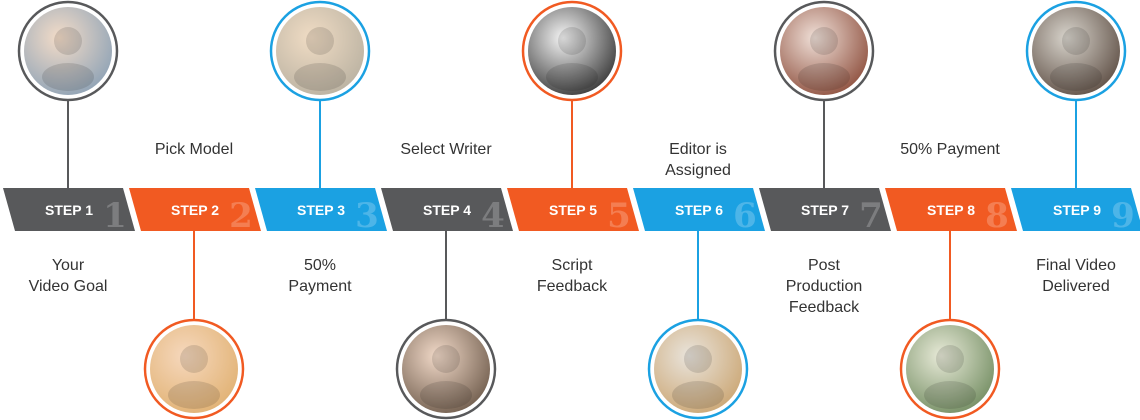 The width and height of the screenshot is (1140, 420). What do you see at coordinates (68, 51) in the screenshot?
I see `step-1-man-portrait-photo` at bounding box center [68, 51].